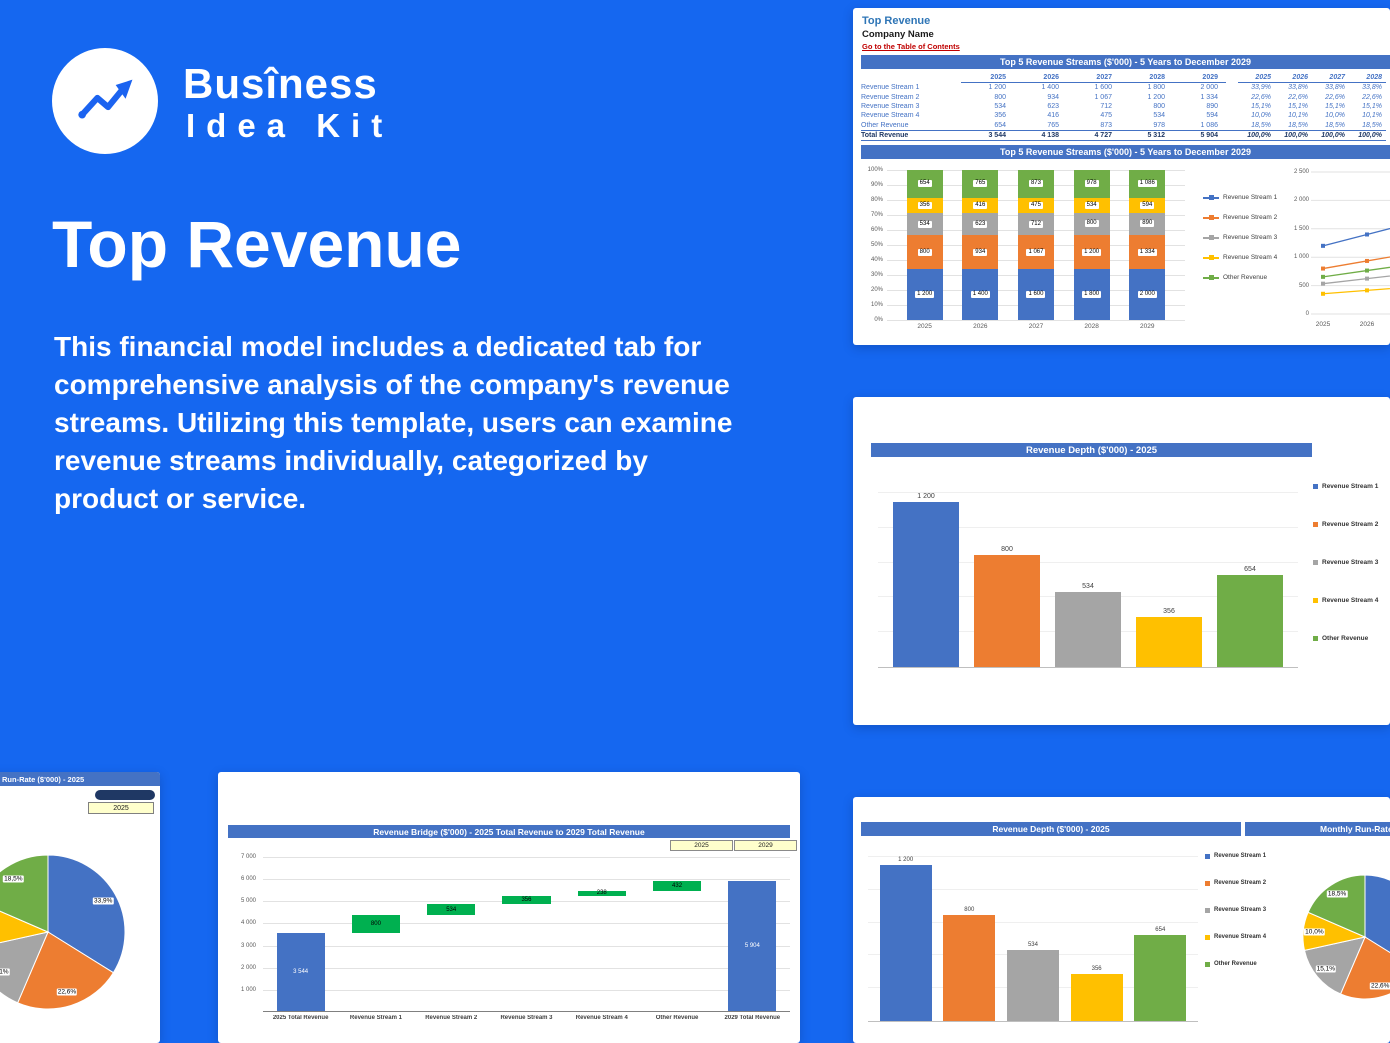  I want to click on chart-graphic: 2026, so click(1367, 324).